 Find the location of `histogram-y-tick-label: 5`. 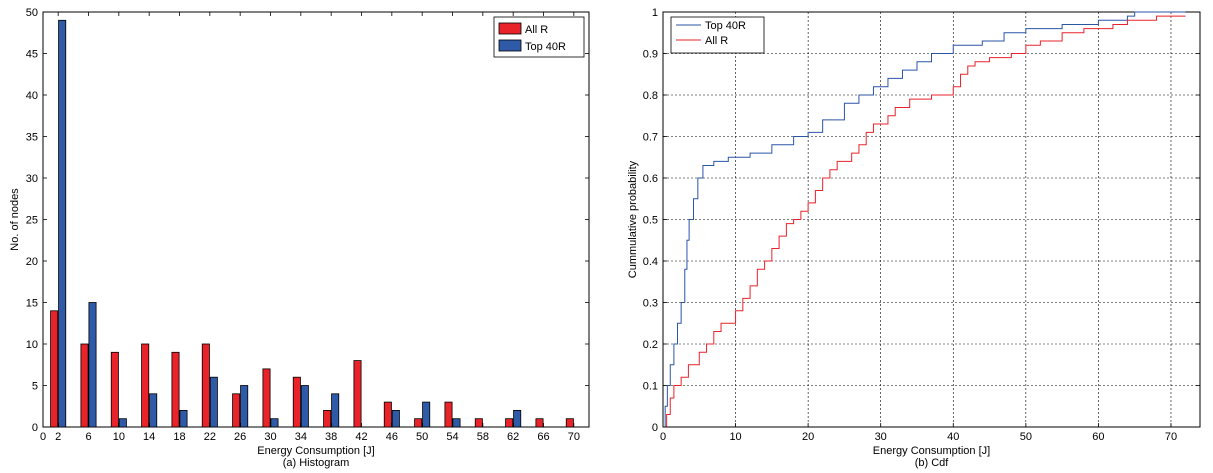

histogram-y-tick-label: 5 is located at coordinates (35, 387).